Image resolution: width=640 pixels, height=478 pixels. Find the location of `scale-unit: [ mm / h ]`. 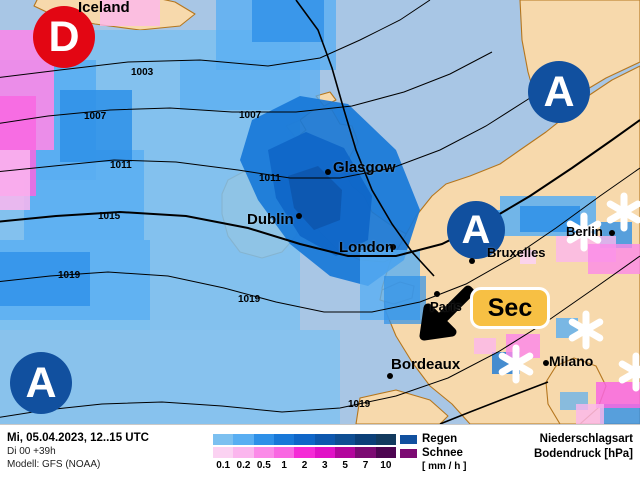

scale-unit: [ mm / h ] is located at coordinates (444, 466).